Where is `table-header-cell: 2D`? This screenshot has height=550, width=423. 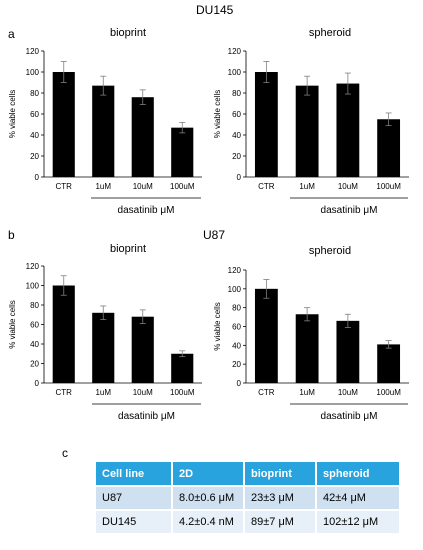
table-header-cell: 2D is located at coordinates (208, 474).